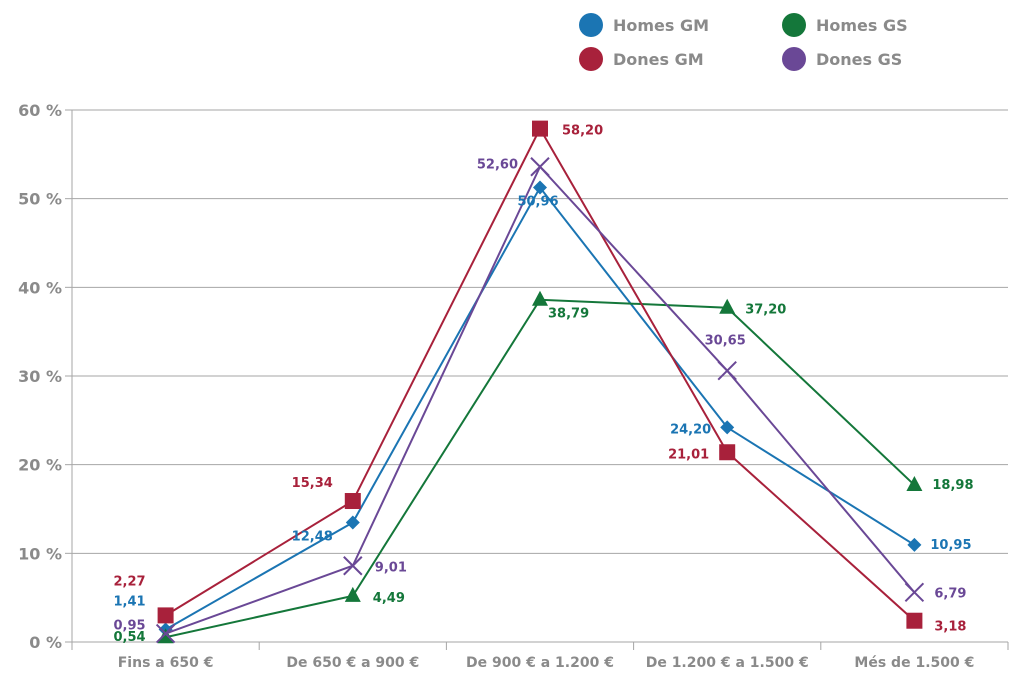  I want to click on y-tick-label: 40 %, so click(40, 287).